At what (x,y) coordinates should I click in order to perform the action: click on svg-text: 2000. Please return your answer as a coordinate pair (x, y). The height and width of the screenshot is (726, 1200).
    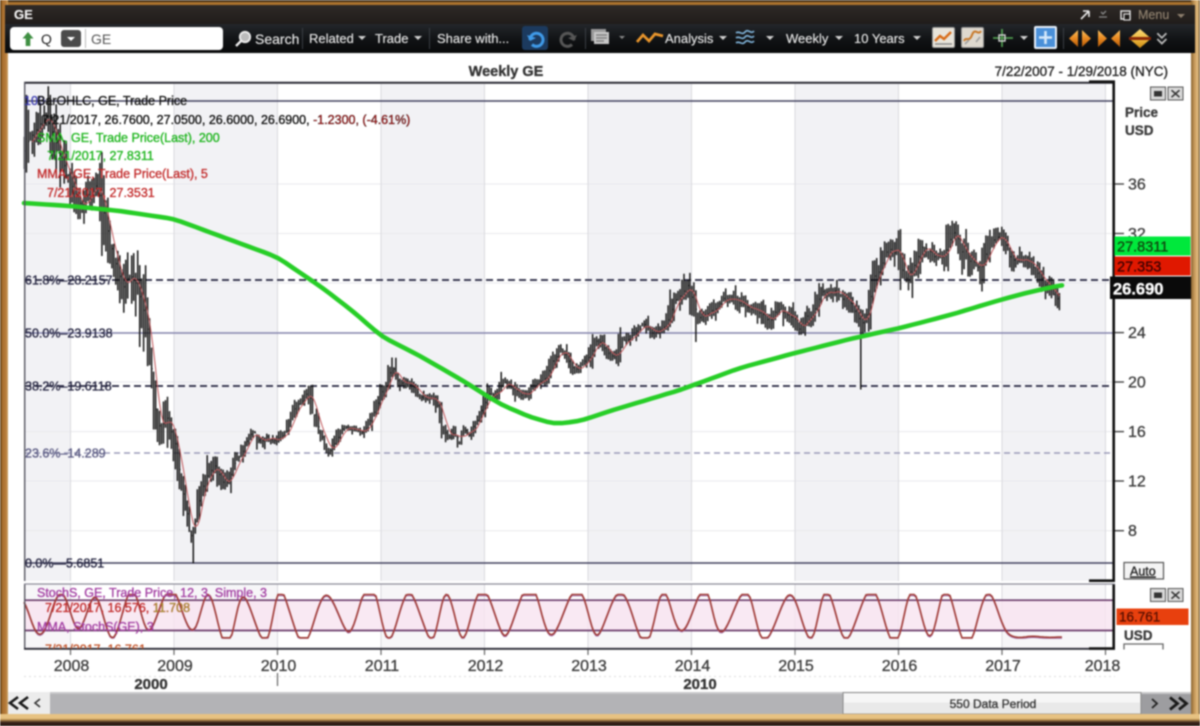
    Looking at the image, I should click on (150, 684).